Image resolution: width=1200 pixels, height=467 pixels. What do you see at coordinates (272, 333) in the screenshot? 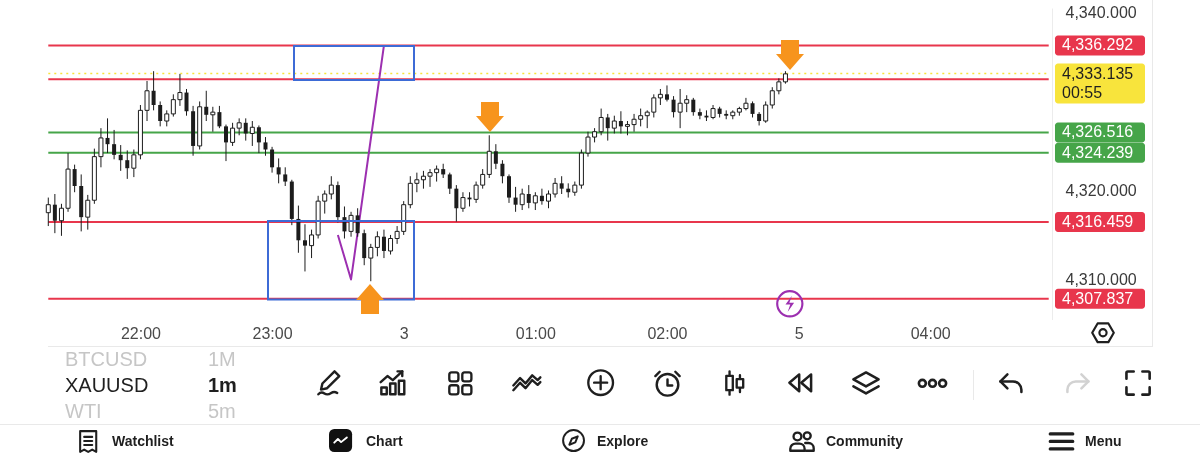
I see `x-tick-label: 23:00` at bounding box center [272, 333].